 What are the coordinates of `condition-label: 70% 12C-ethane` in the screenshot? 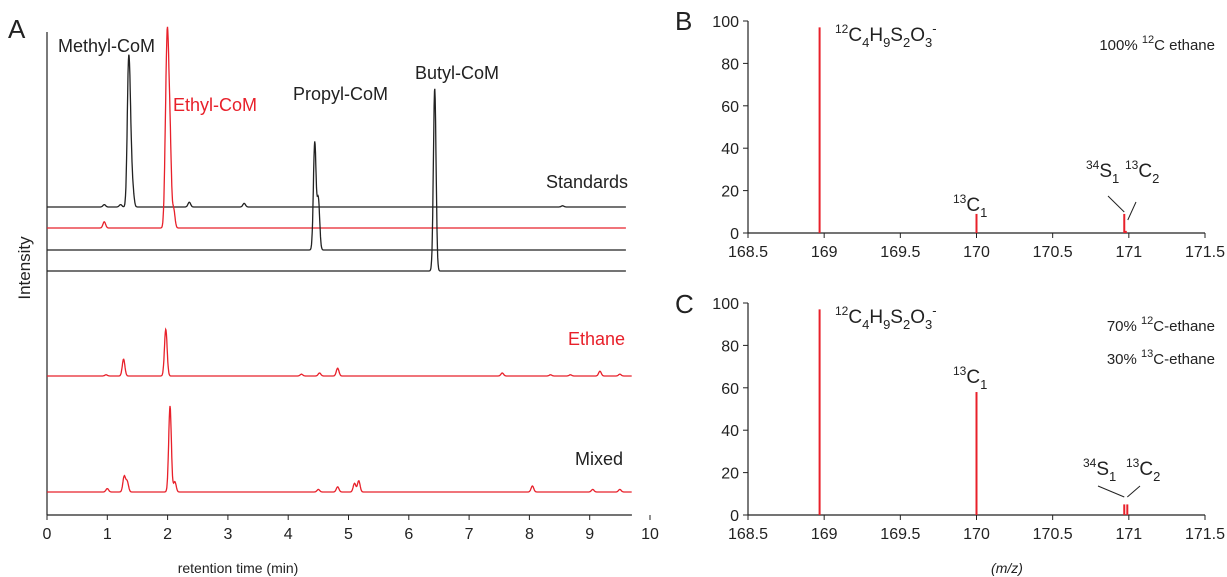 It's located at (1161, 325).